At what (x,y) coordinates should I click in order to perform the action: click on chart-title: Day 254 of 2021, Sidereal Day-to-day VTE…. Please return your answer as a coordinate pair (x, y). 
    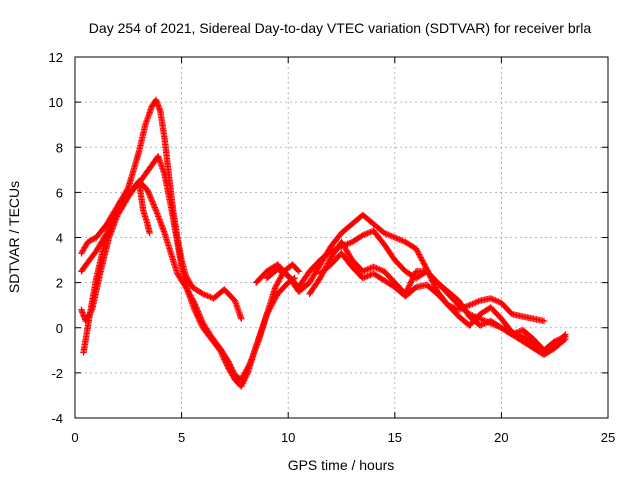
    Looking at the image, I should click on (340, 28).